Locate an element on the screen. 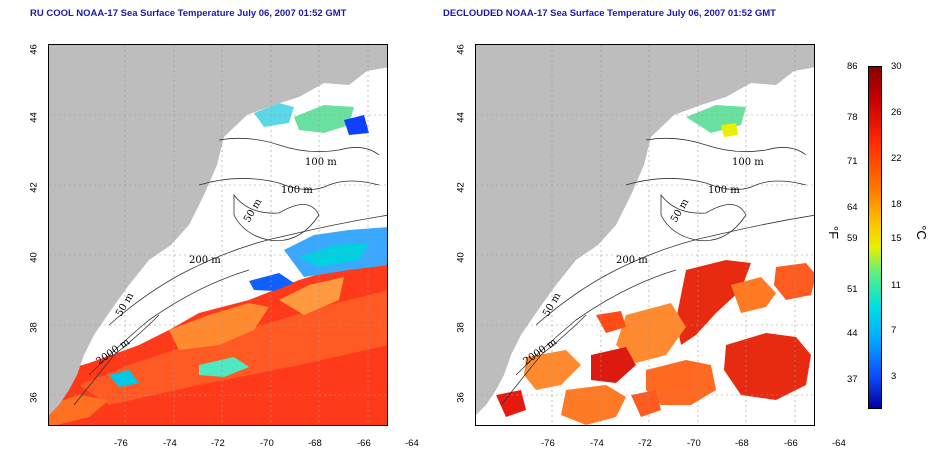 This screenshot has height=475, width=950. fahrenheit-tick-44: 44 is located at coordinates (852, 333).